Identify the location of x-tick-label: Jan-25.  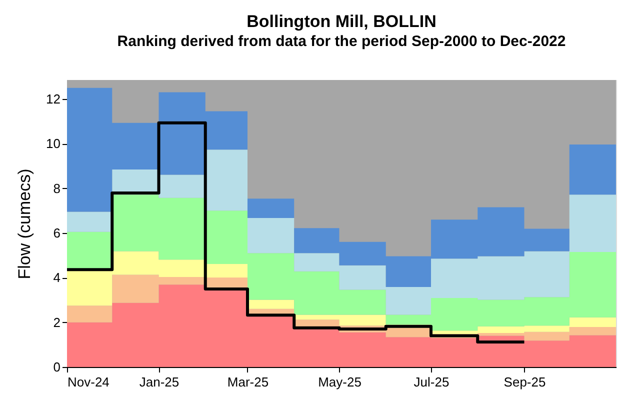
(159, 382).